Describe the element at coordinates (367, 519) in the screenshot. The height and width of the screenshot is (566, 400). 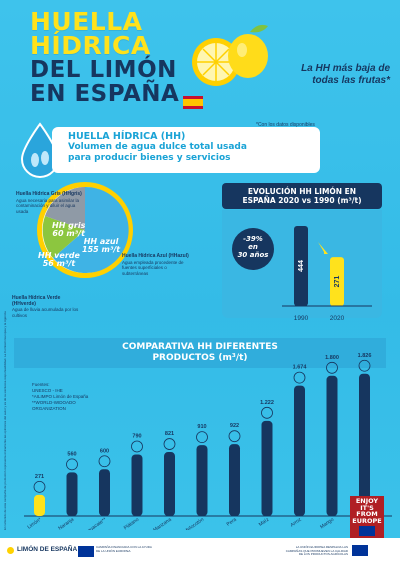
I see `enjoy-europe-badge: ENJOY IT'S FROM EUROPE` at that location.